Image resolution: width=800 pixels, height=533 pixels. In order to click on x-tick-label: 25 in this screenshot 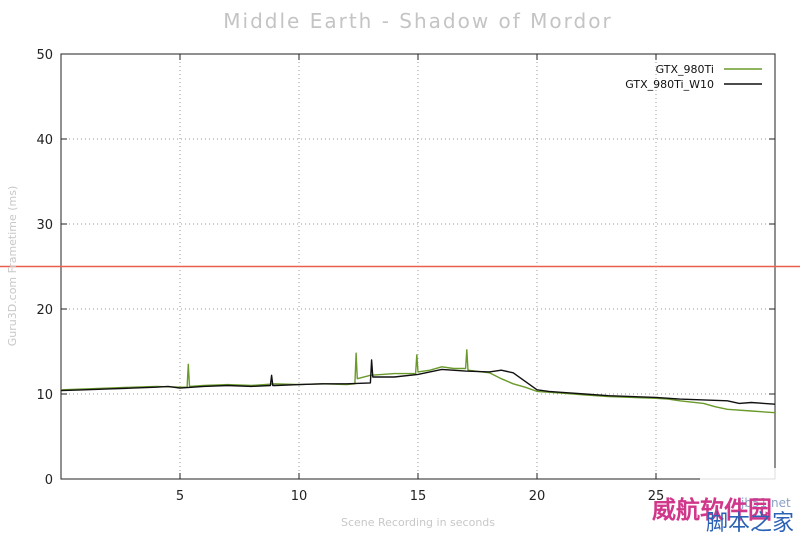, I will do `click(656, 496)`.